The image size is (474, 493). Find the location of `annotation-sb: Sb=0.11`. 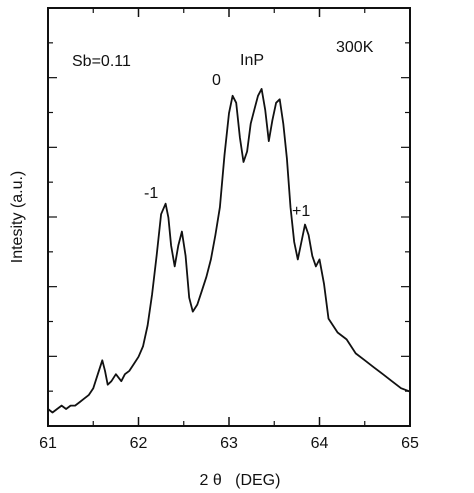

annotation-sb: Sb=0.11 is located at coordinates (101, 61).